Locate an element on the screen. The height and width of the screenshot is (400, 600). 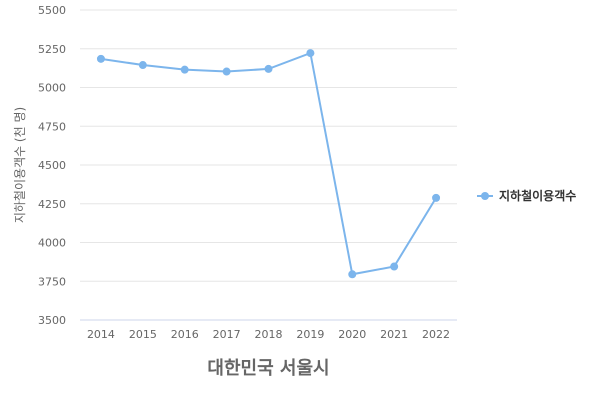
x-tick-label: 2018 is located at coordinates (269, 334).